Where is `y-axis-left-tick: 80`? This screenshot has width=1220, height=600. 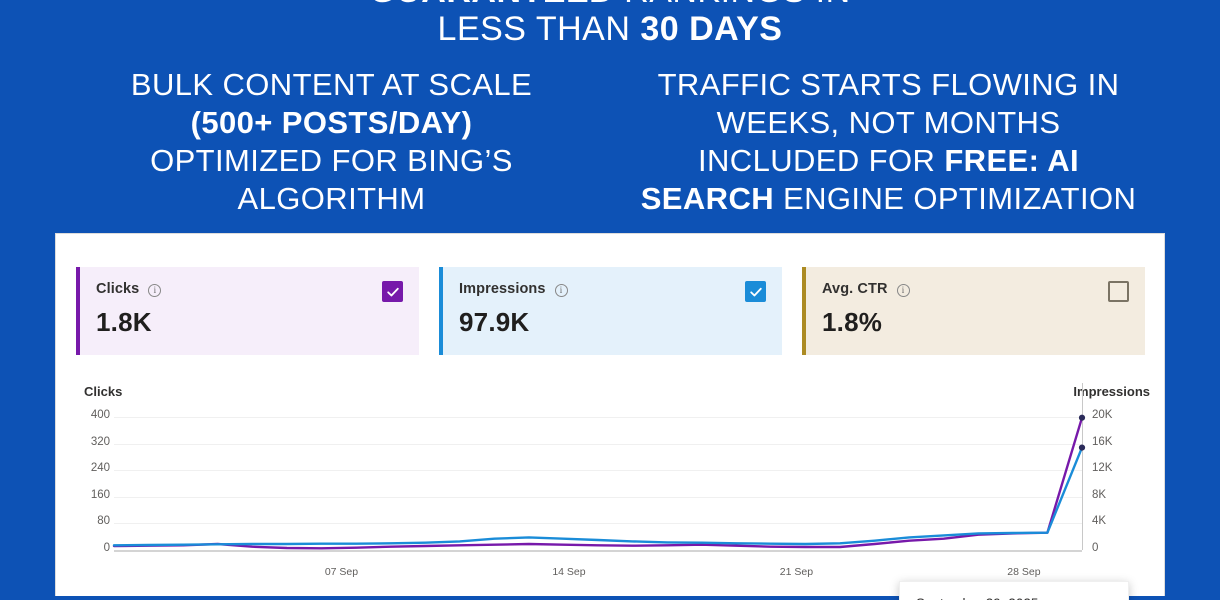 y-axis-left-tick: 80 is located at coordinates (103, 521).